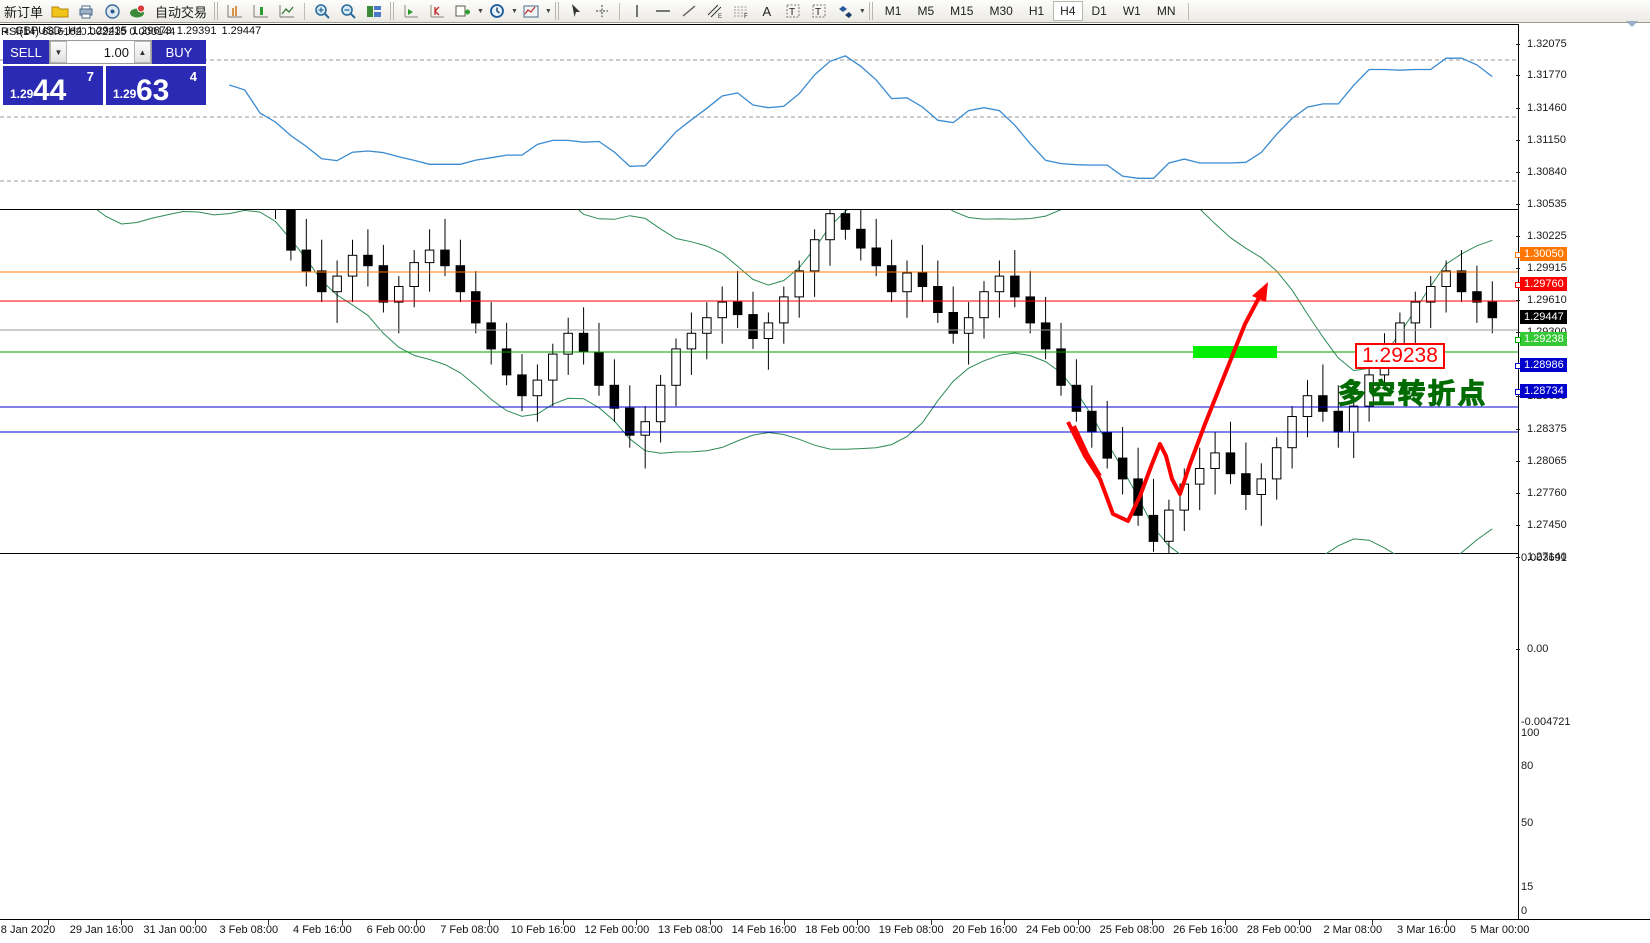 Image resolution: width=1650 pixels, height=943 pixels. Describe the element at coordinates (60, 11) in the screenshot. I see `folder-icon` at that location.